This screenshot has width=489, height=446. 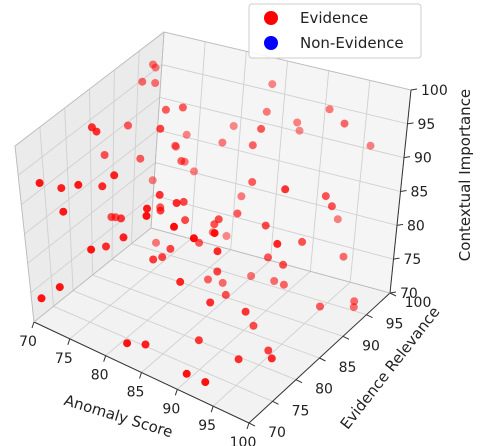 I want to click on y-tick-label-5: 95, so click(x=395, y=325).